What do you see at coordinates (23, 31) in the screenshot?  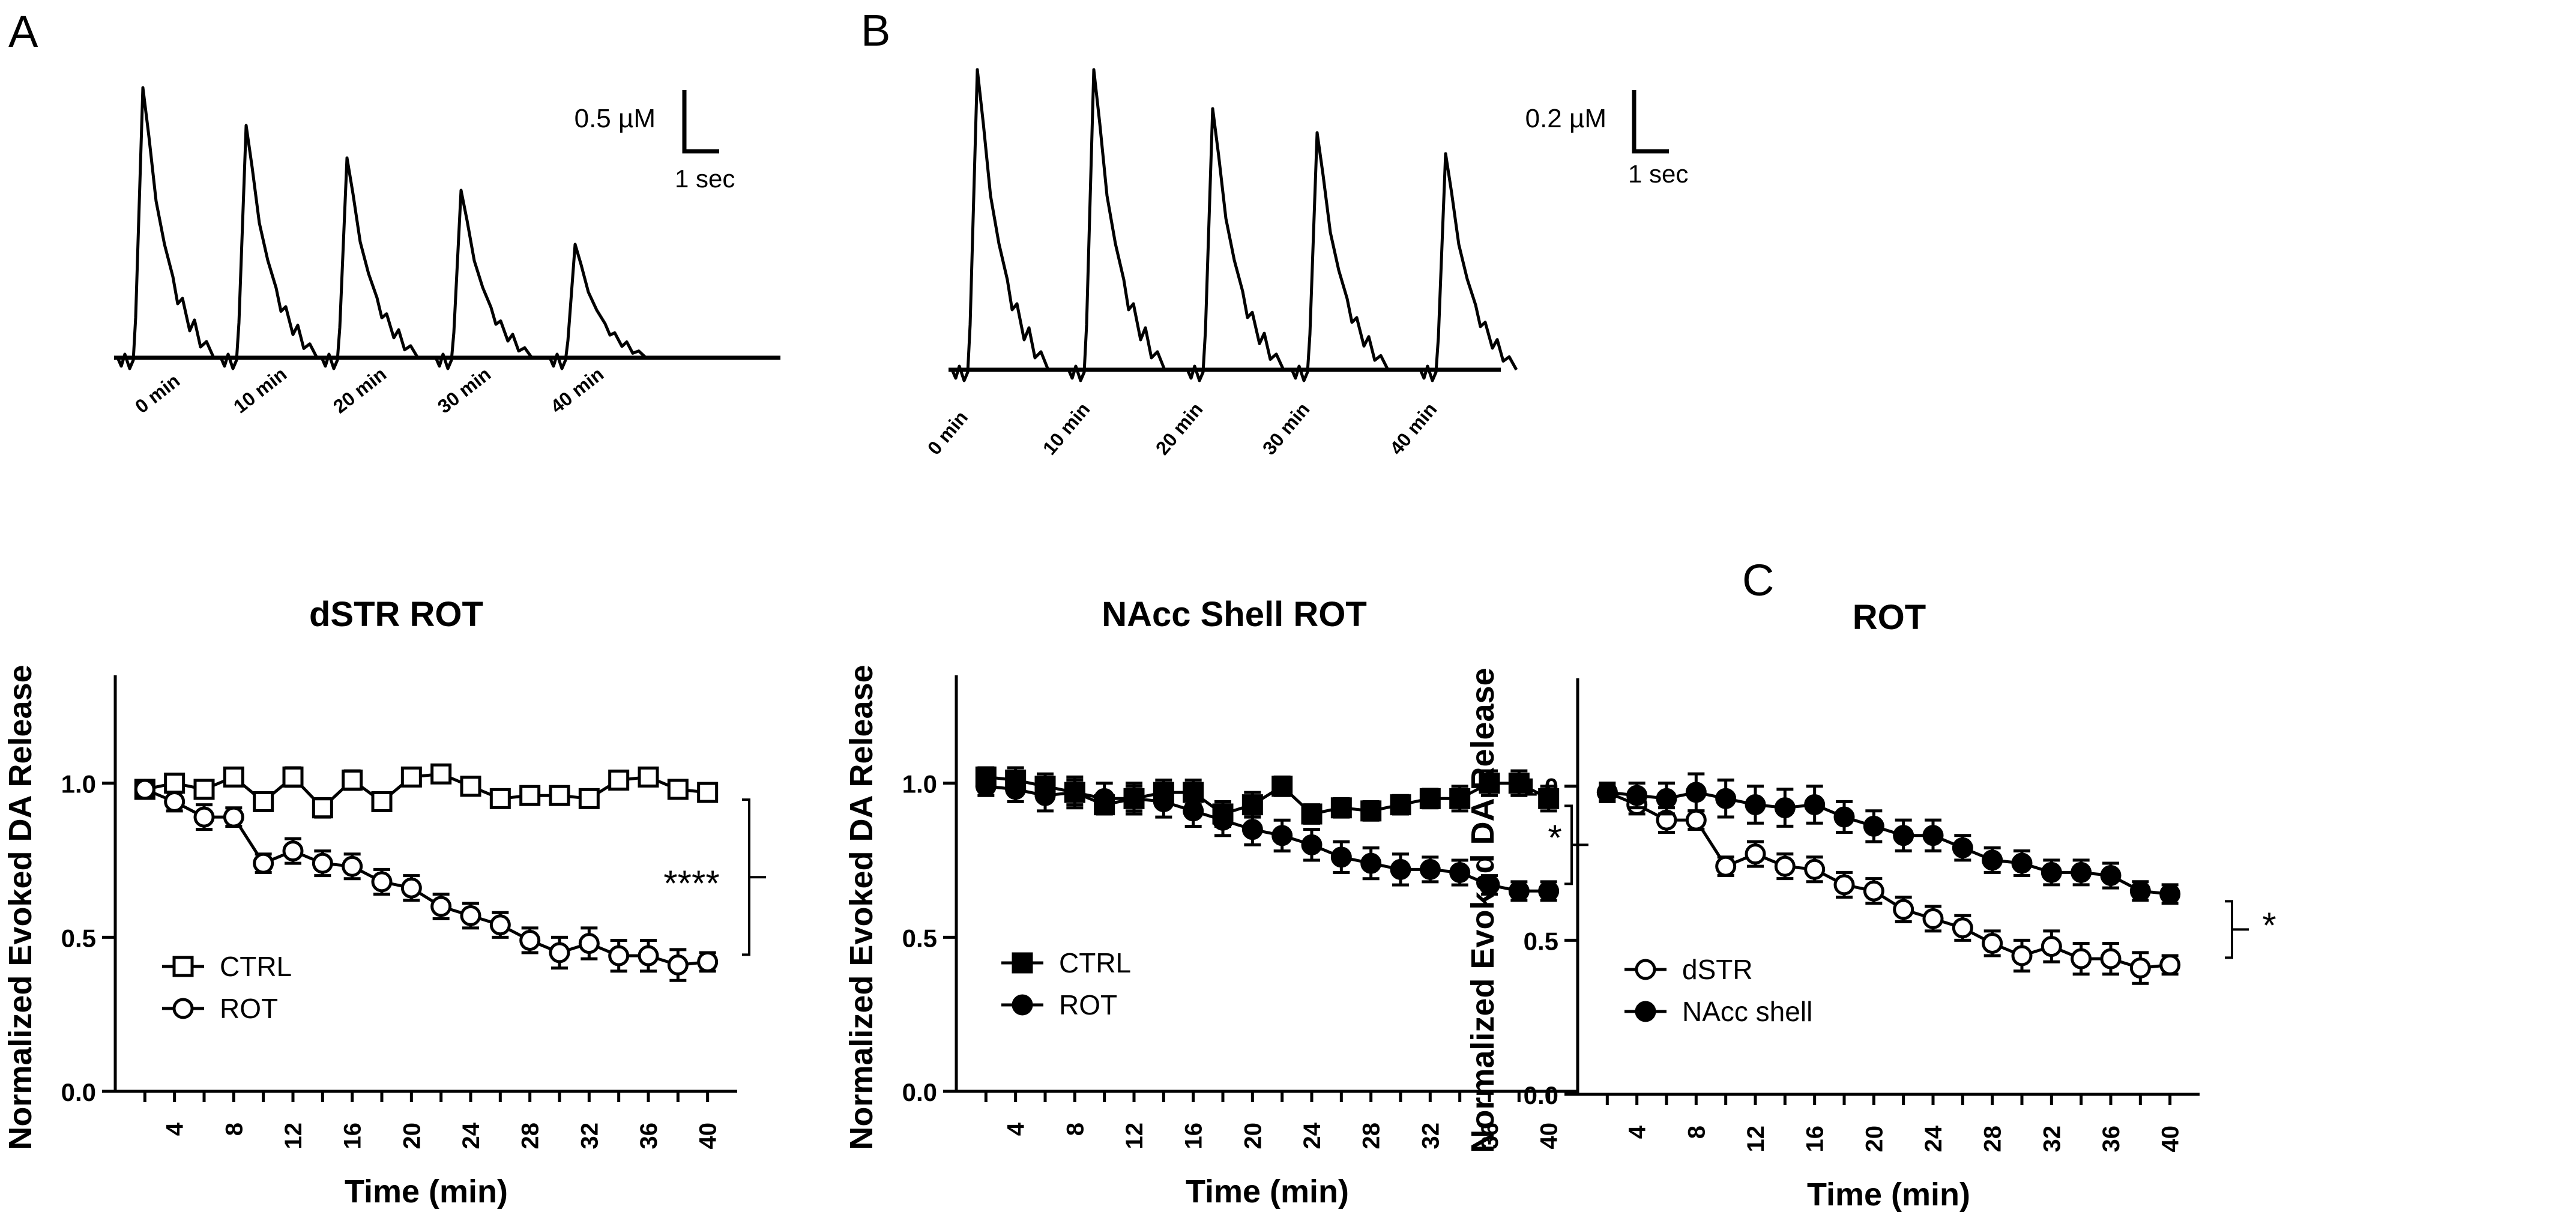 I see `panel-letter-a: A` at bounding box center [23, 31].